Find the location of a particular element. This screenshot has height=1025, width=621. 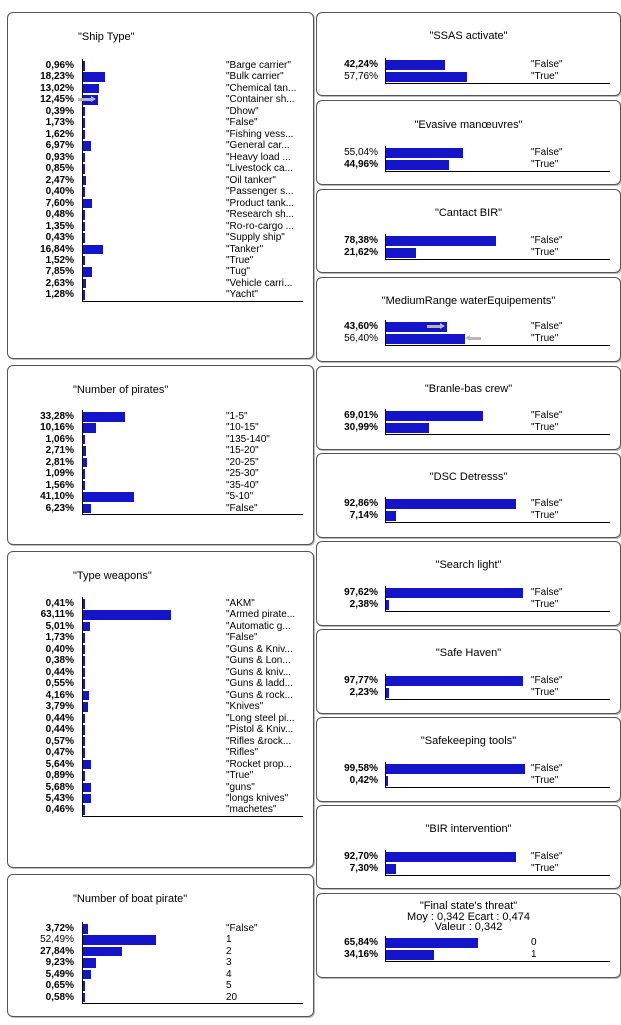

state-row: 97,77% "False" is located at coordinates (469, 681).